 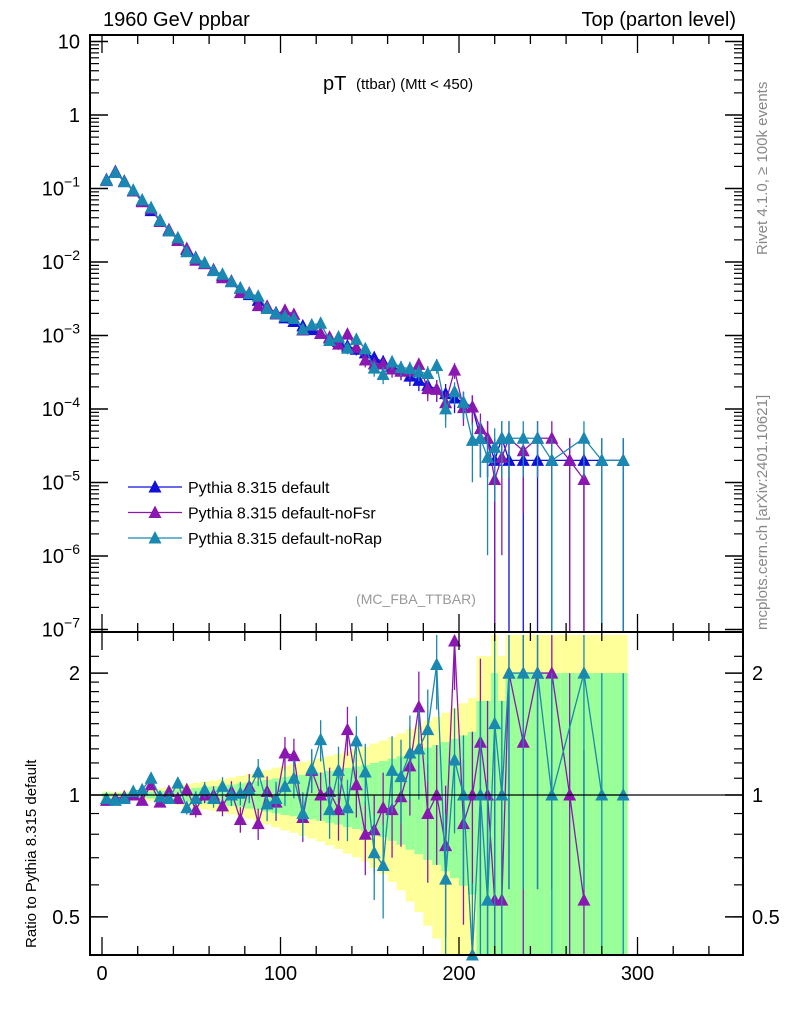 What do you see at coordinates (74, 796) in the screenshot?
I see `ratio-tick-label-left: 1` at bounding box center [74, 796].